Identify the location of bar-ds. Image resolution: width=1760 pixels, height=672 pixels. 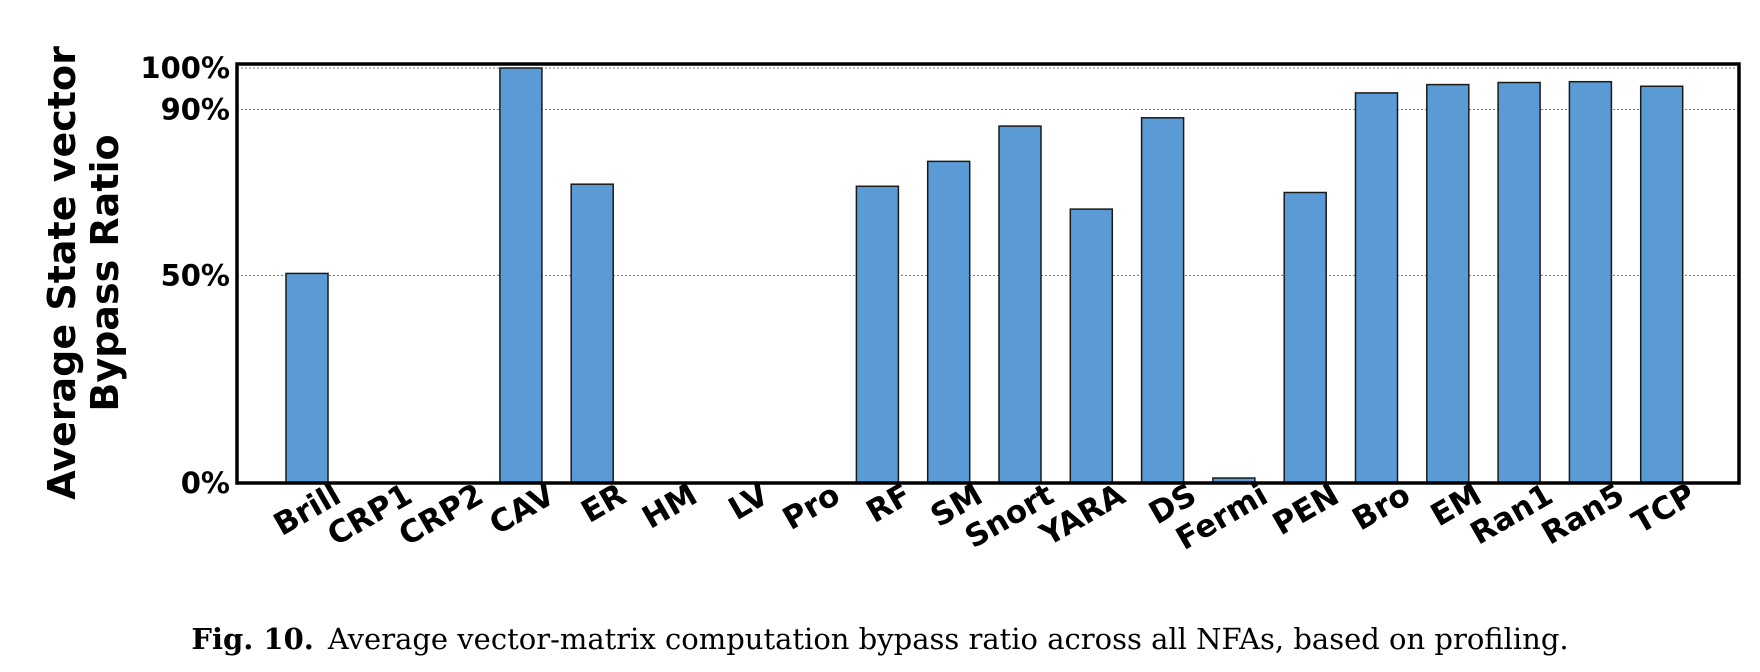
(1162, 300).